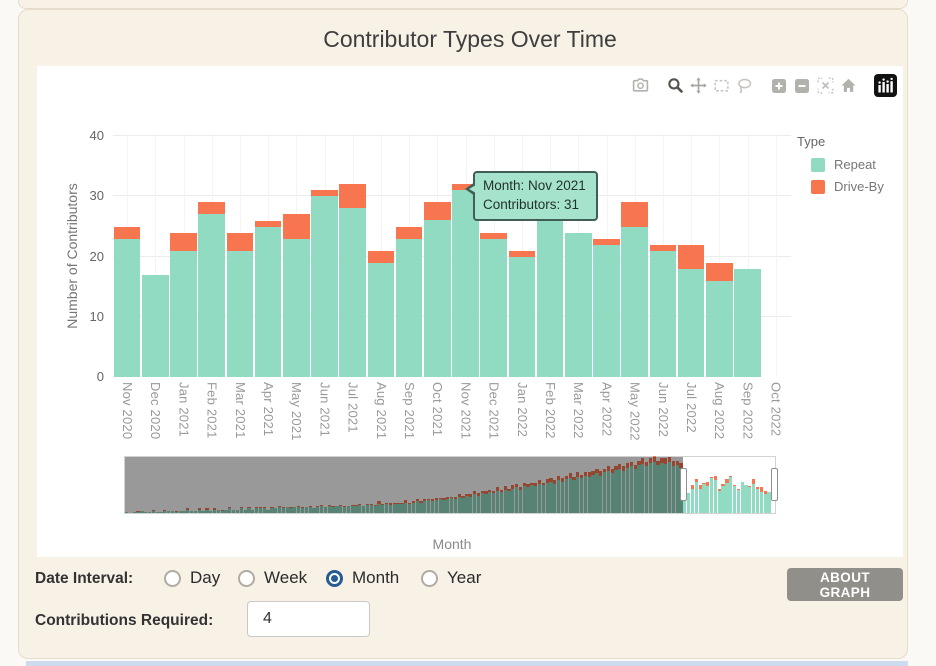 Image resolution: width=936 pixels, height=666 pixels. I want to click on slider-handle-left, so click(683, 484).